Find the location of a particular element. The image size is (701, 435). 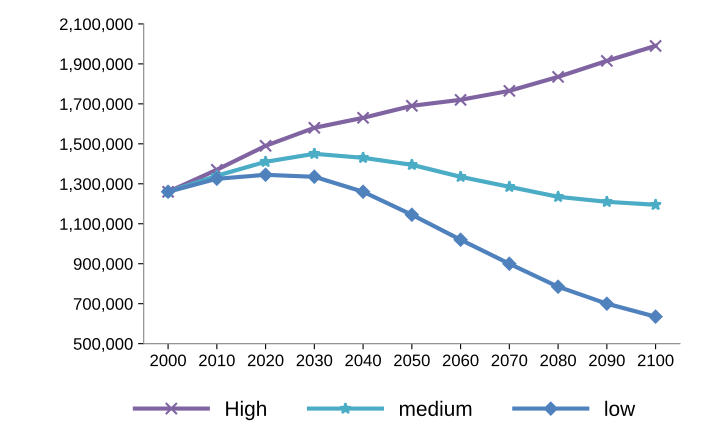

y-tick-label: 1,900,000 is located at coordinates (96, 65).